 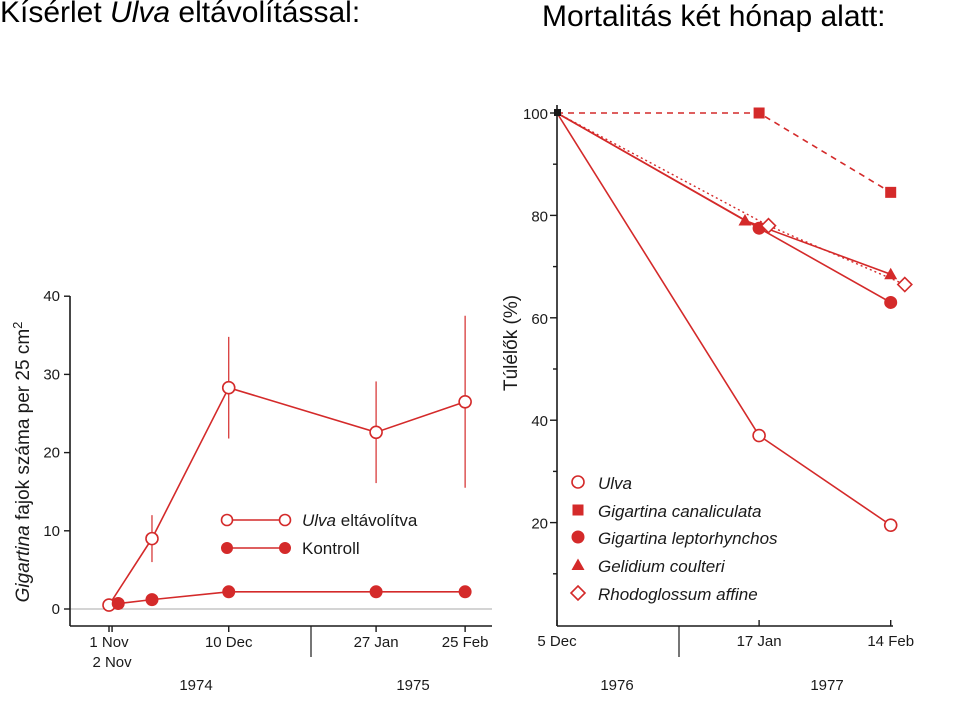 What do you see at coordinates (616, 685) in the screenshot?
I see `right-year-label: 1976` at bounding box center [616, 685].